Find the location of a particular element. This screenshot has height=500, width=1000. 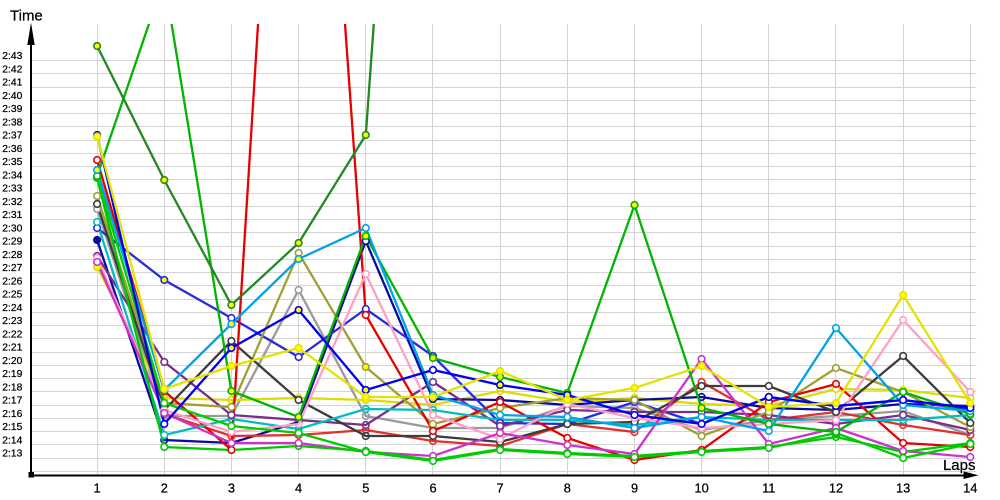

svg-text: 7 is located at coordinates (500, 487).